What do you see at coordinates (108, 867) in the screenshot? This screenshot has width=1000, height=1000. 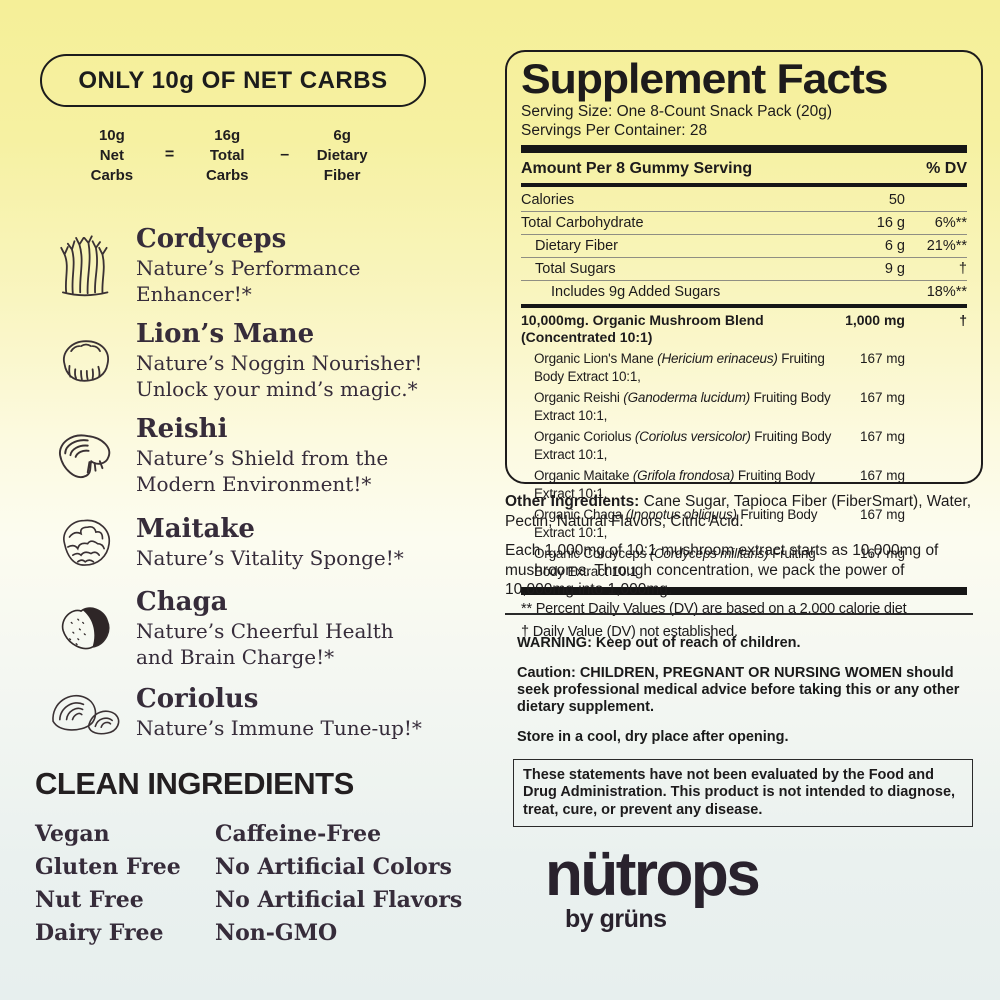 I see `clean-ingredient: Gluten Free` at bounding box center [108, 867].